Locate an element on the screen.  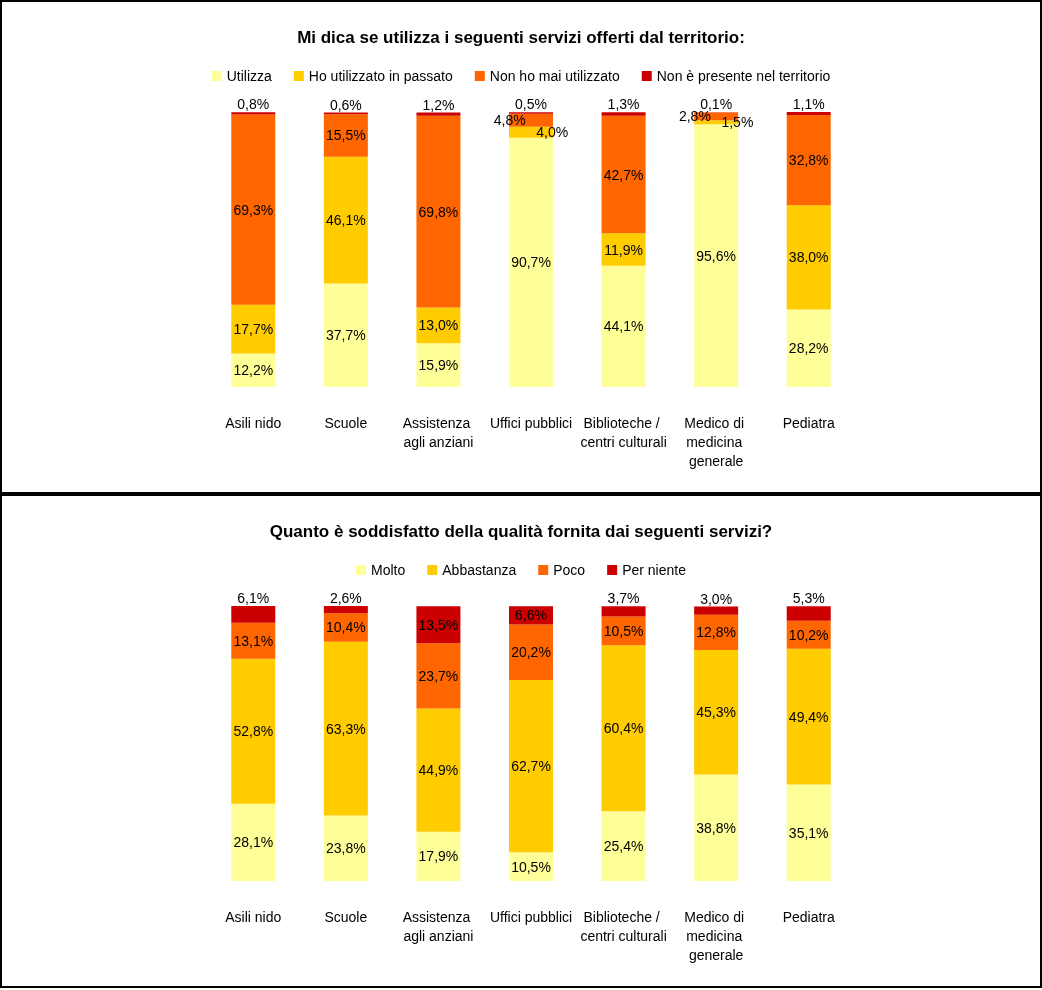
data-label: 23,8% is located at coordinates (346, 848).